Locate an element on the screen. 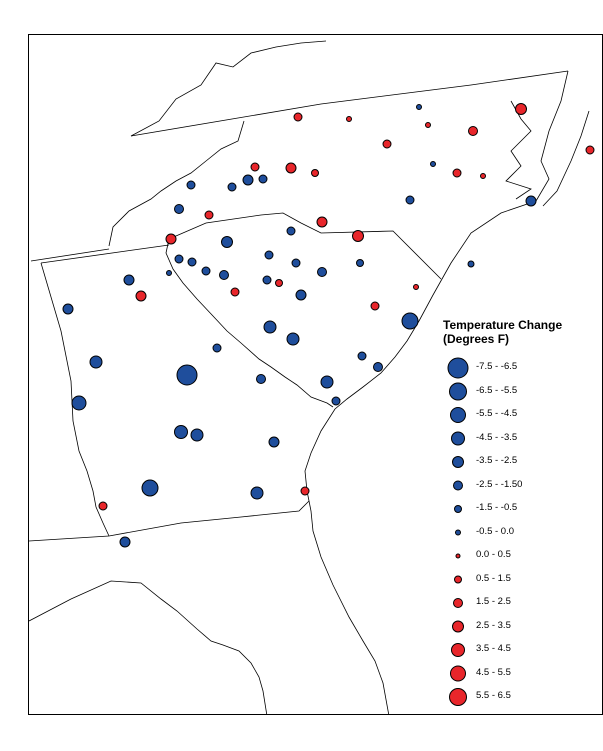  legend-label: 0.5 - 1.5 is located at coordinates (493, 578).